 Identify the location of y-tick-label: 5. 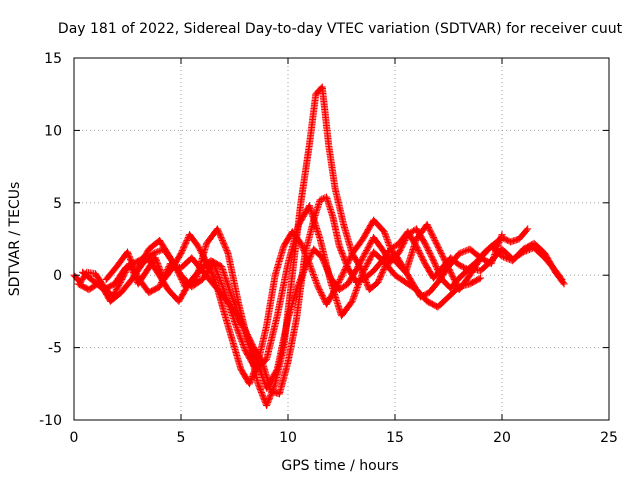
(57, 204).